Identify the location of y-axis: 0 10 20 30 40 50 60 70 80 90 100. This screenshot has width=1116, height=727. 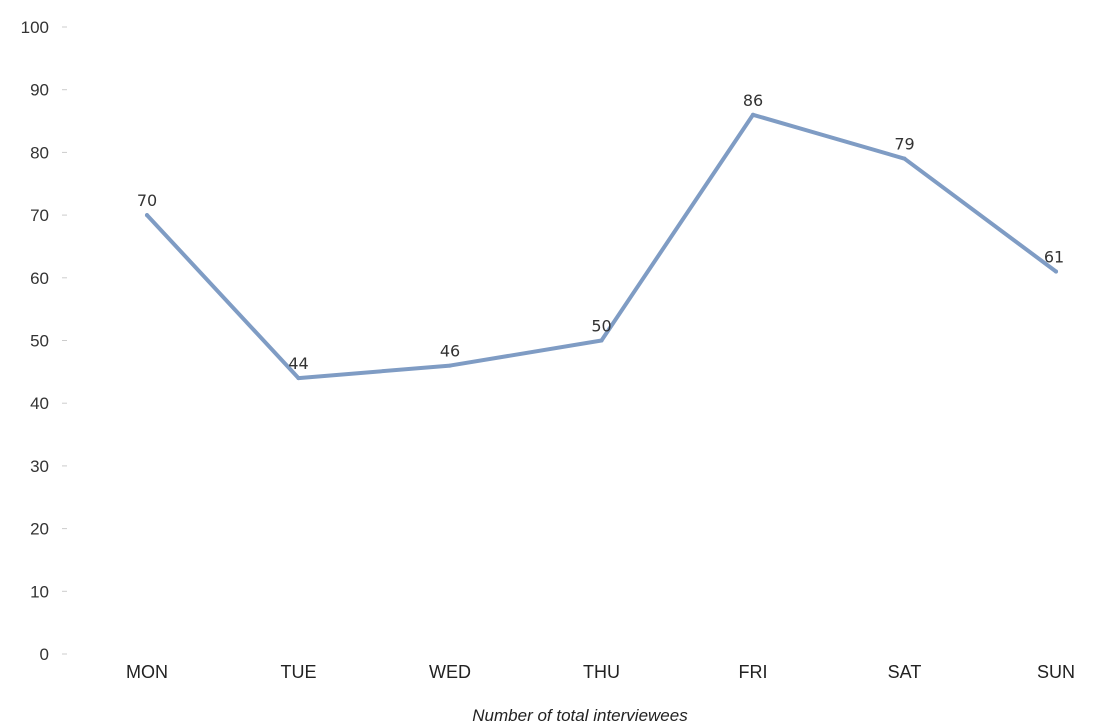
(44, 341).